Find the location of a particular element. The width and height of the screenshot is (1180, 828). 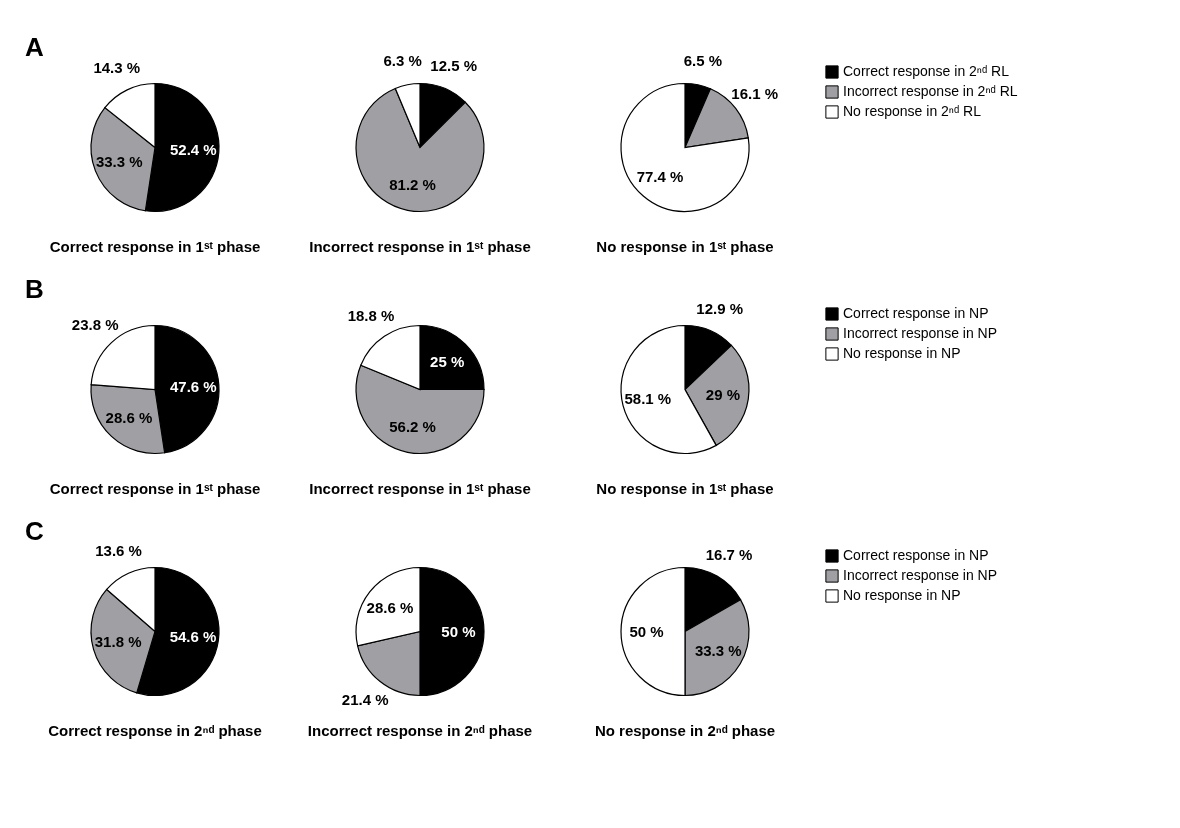

data-label: 58.1 % is located at coordinates (648, 399).